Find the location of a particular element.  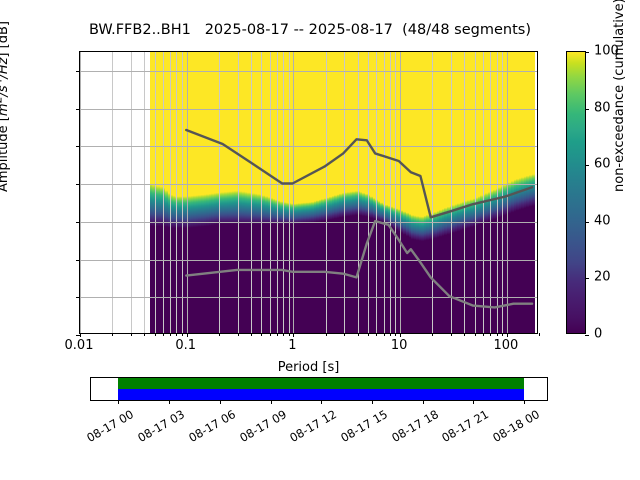

noise-model-line is located at coordinates (359, 264).